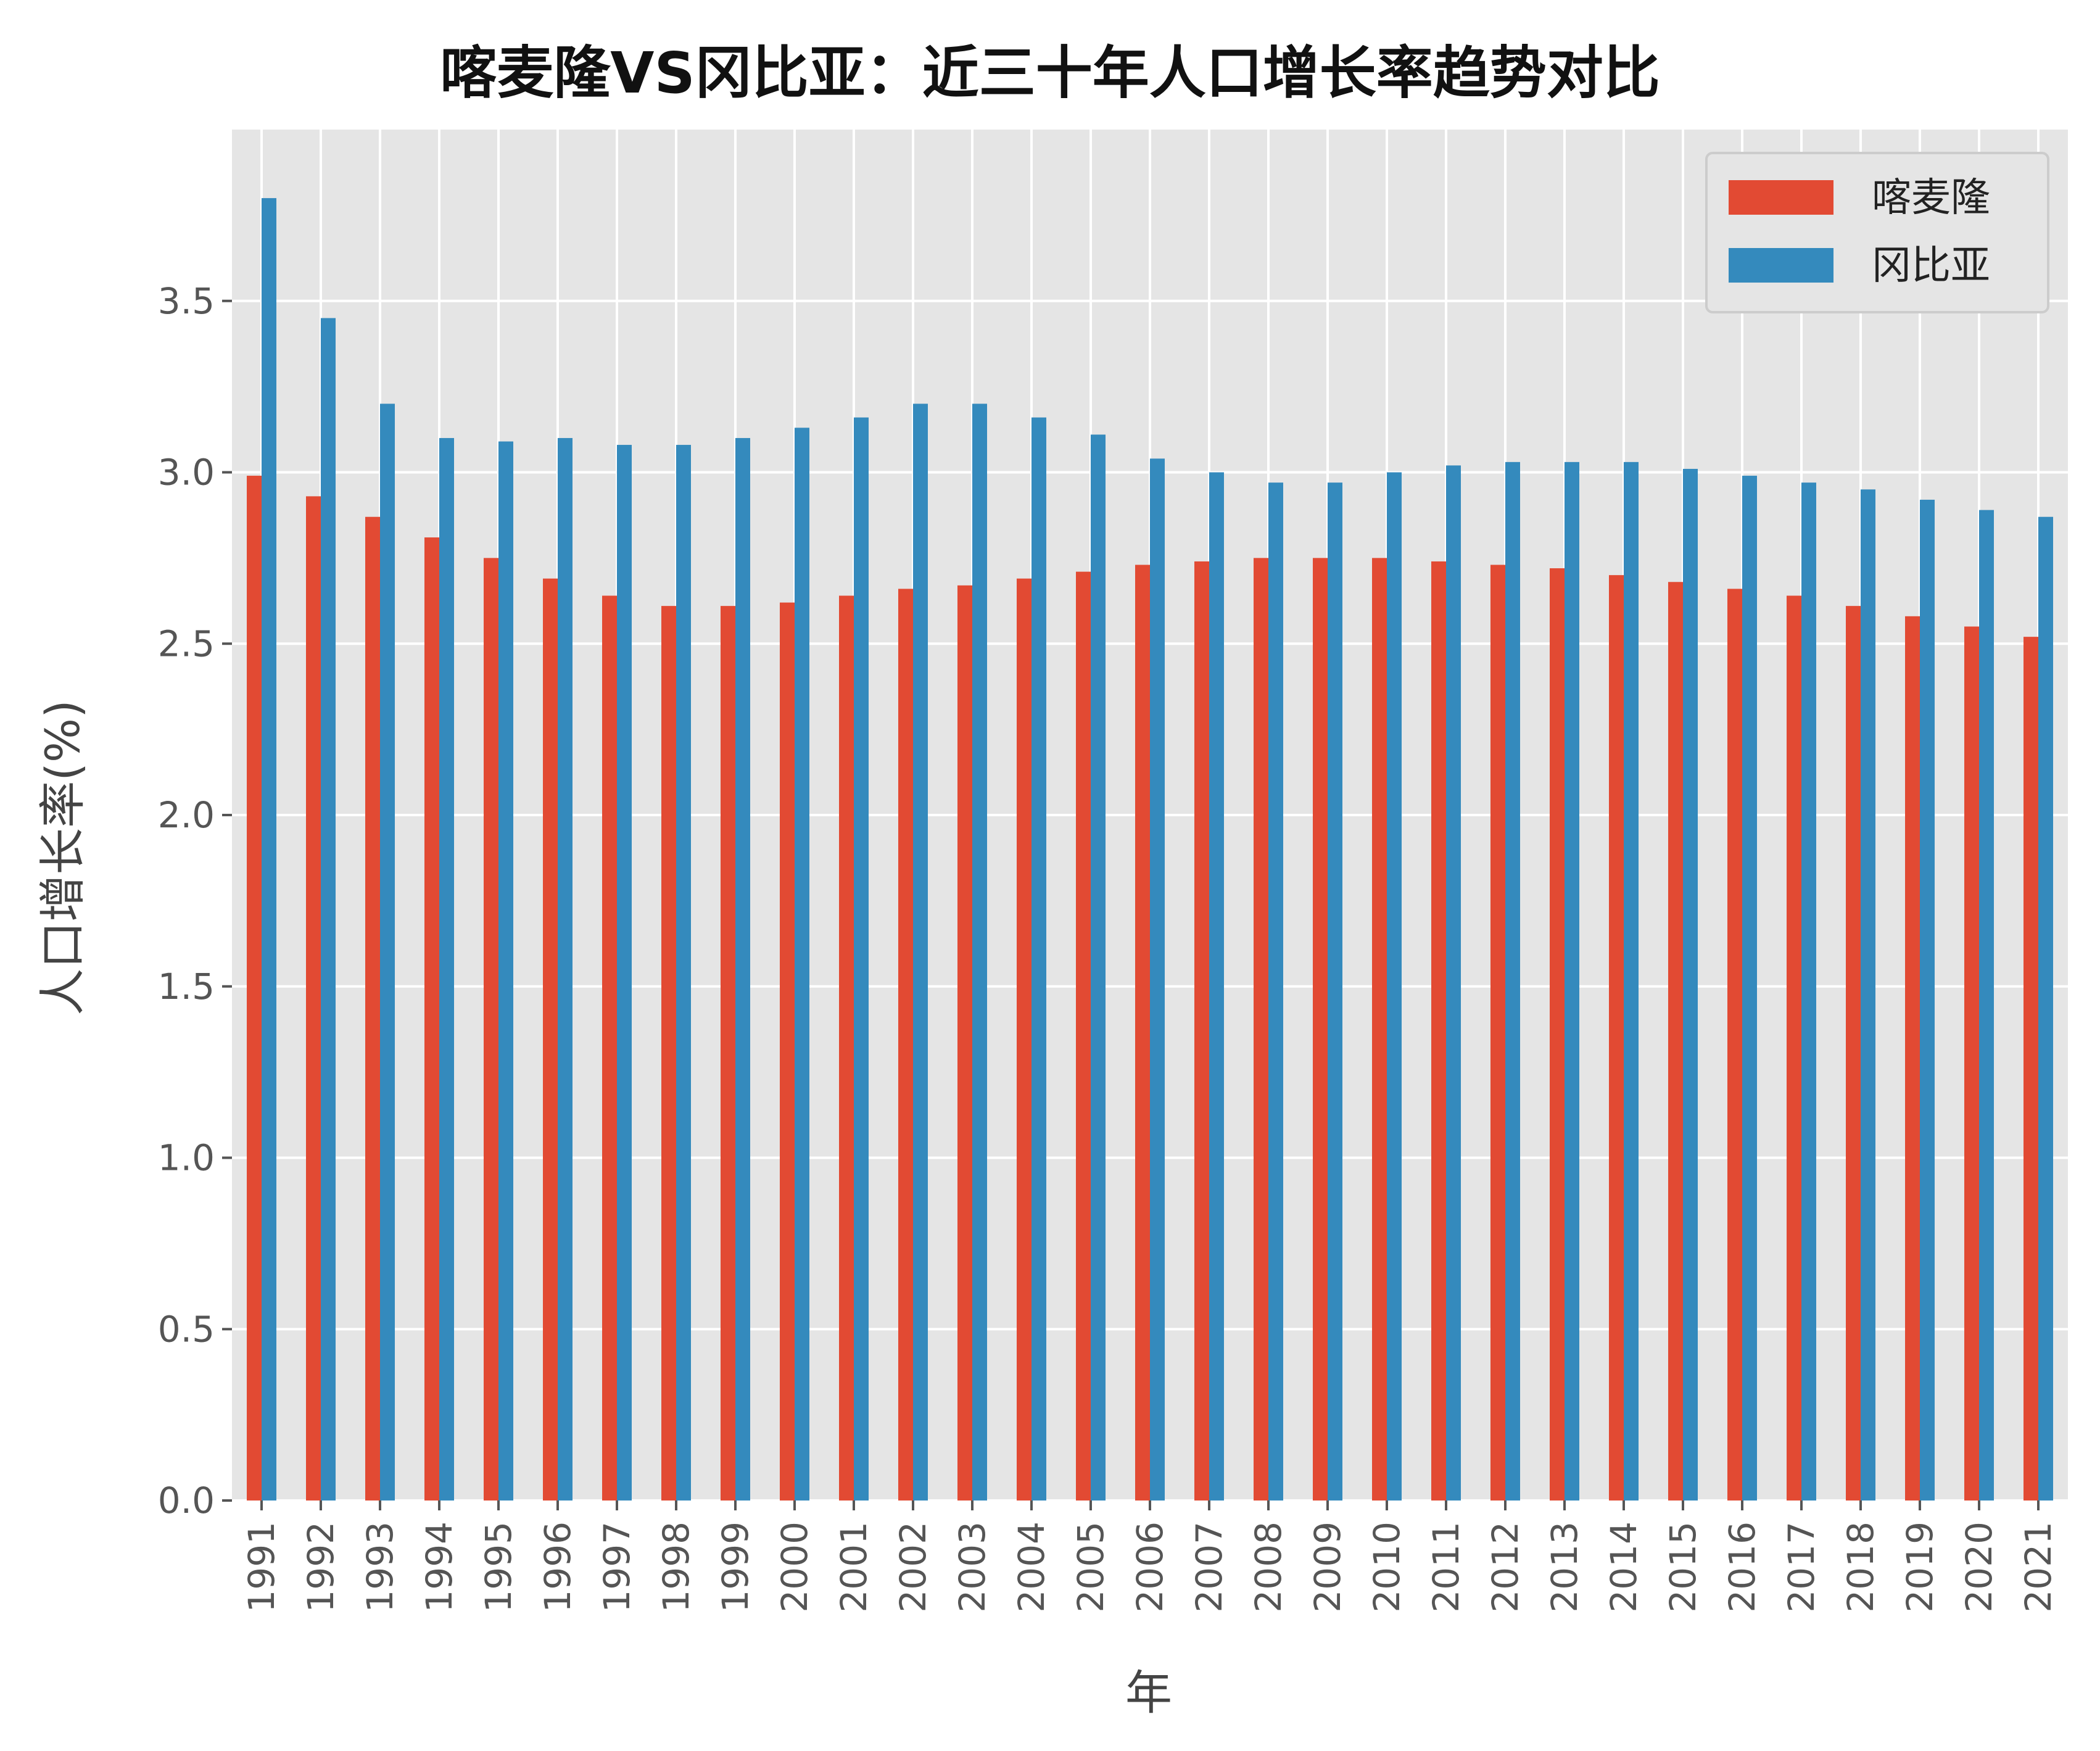  I want to click on bar-cameroon-2000, so click(788, 1051).